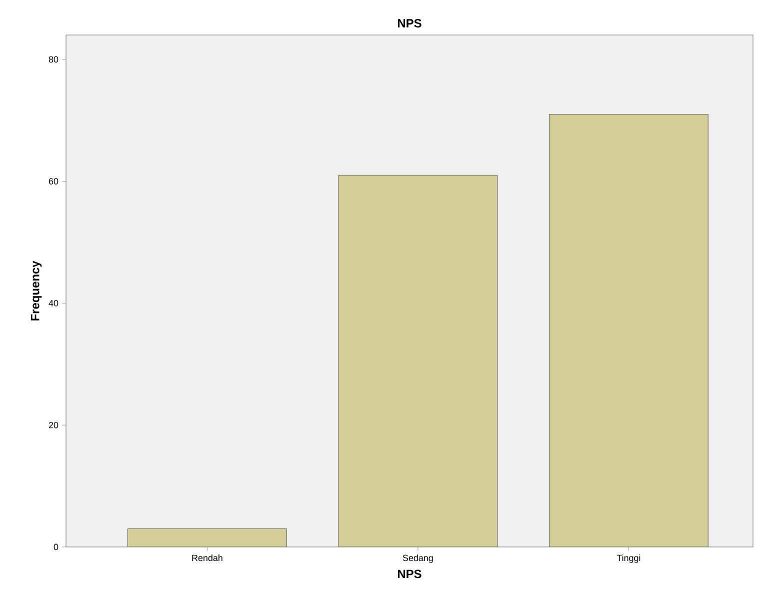  Describe the element at coordinates (56, 547) in the screenshot. I see `y-tick-label: 0` at that location.